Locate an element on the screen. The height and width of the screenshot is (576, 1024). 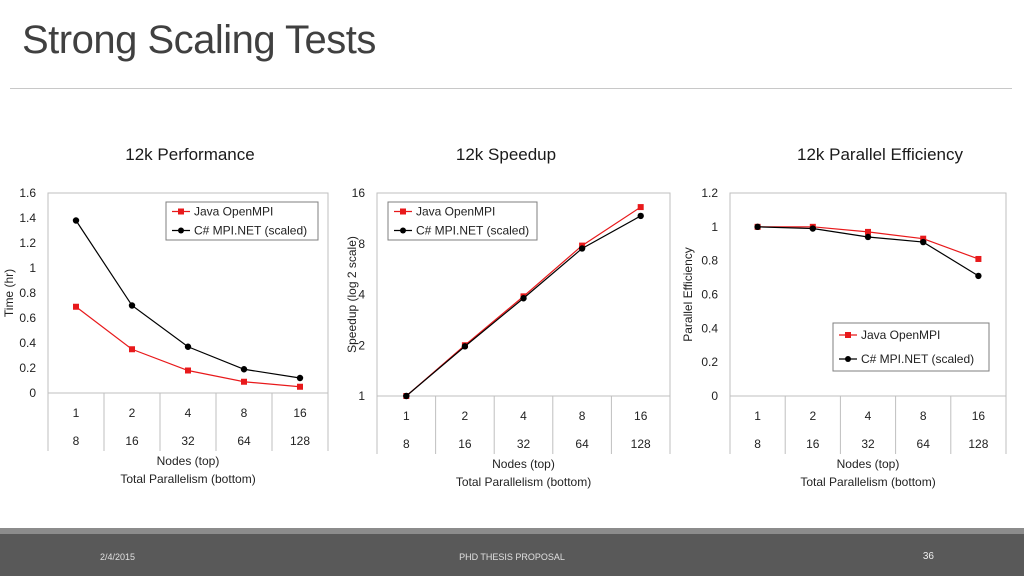
y-tick-label: 2 is located at coordinates (361, 345).